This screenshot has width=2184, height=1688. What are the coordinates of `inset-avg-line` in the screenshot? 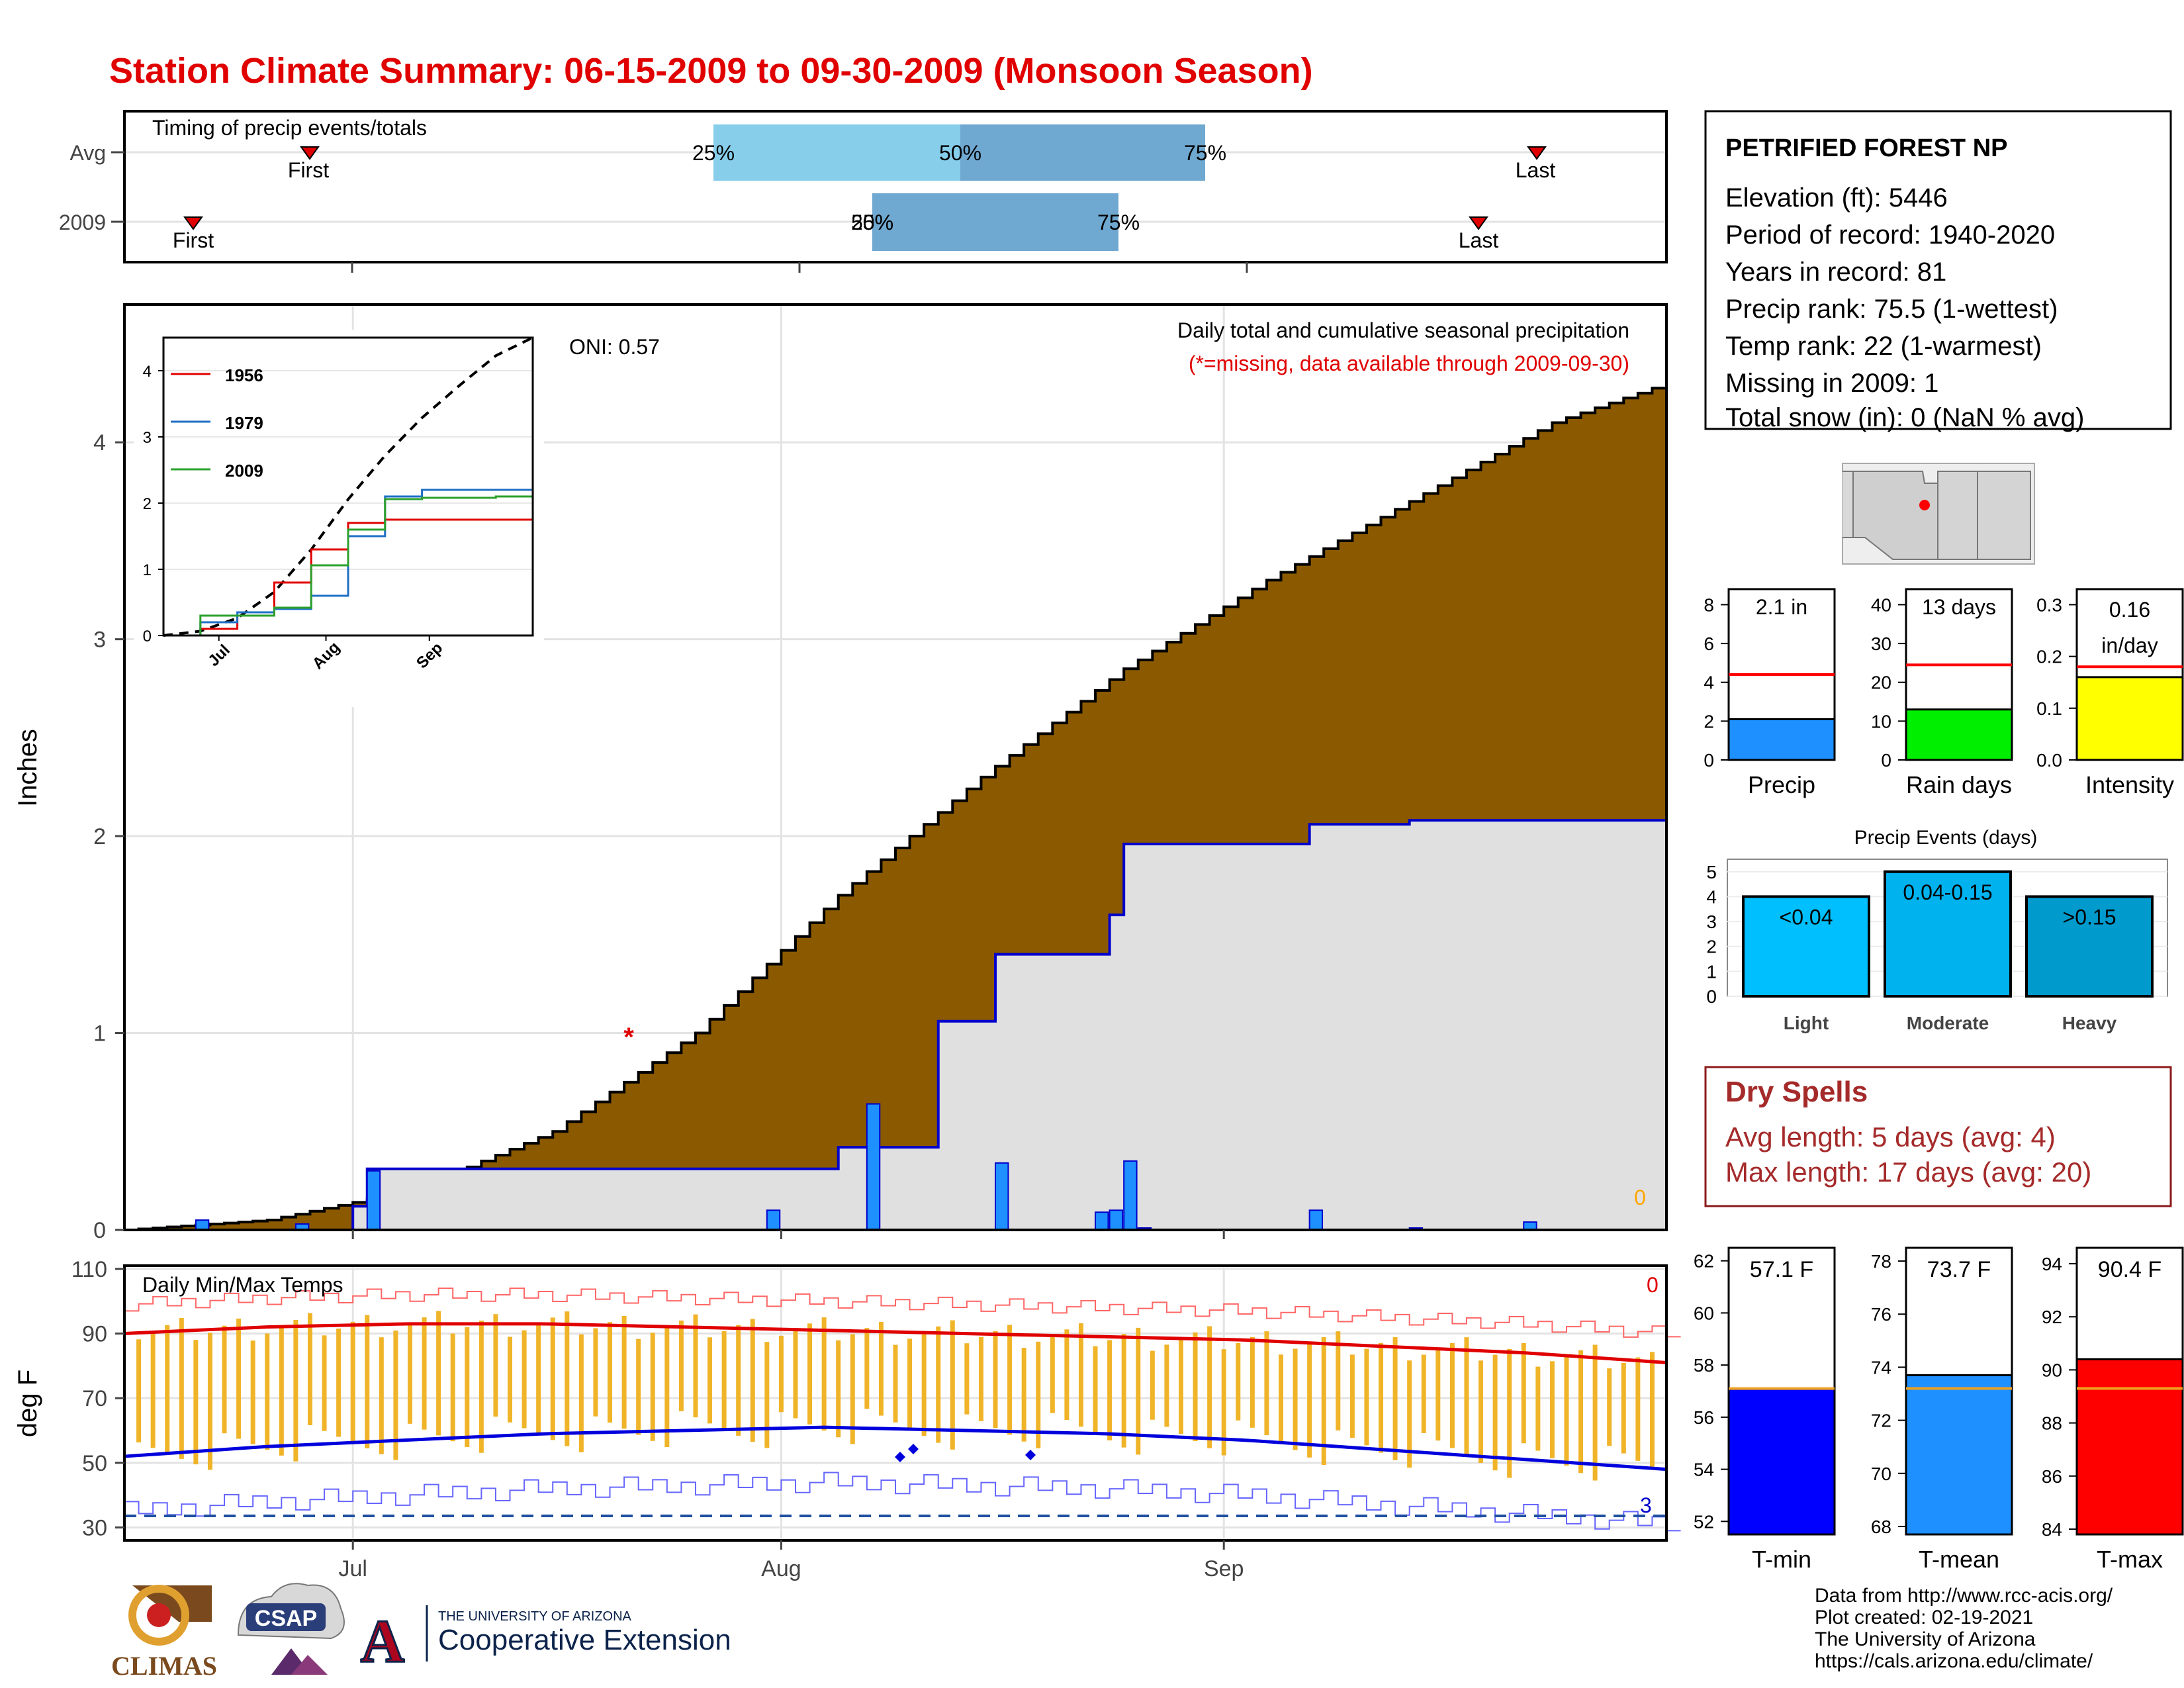 It's located at (348, 486).